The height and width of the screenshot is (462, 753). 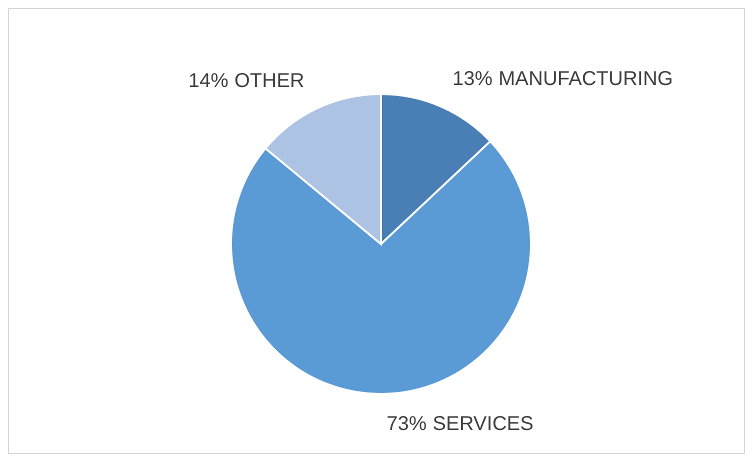 I want to click on slice-label: OTHER, so click(x=269, y=81).